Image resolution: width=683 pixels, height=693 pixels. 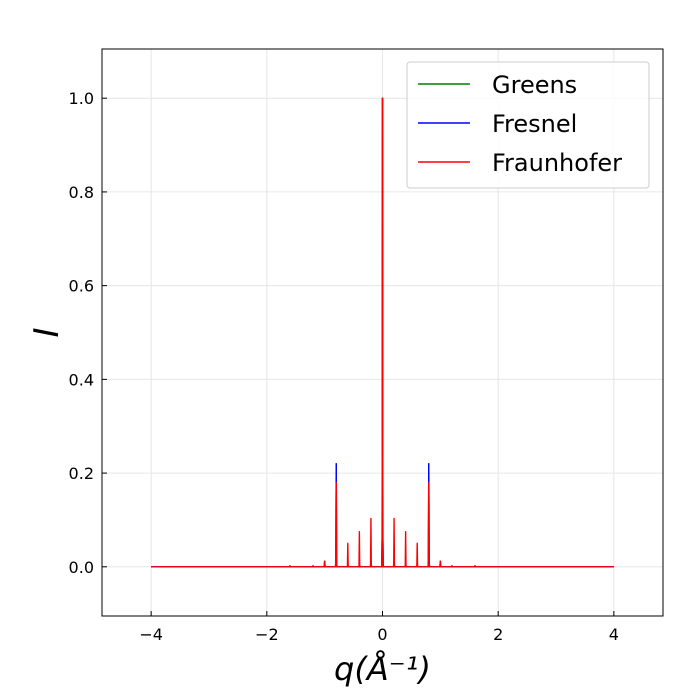 I want to click on legend-label-greens: Greens, so click(x=534, y=85).